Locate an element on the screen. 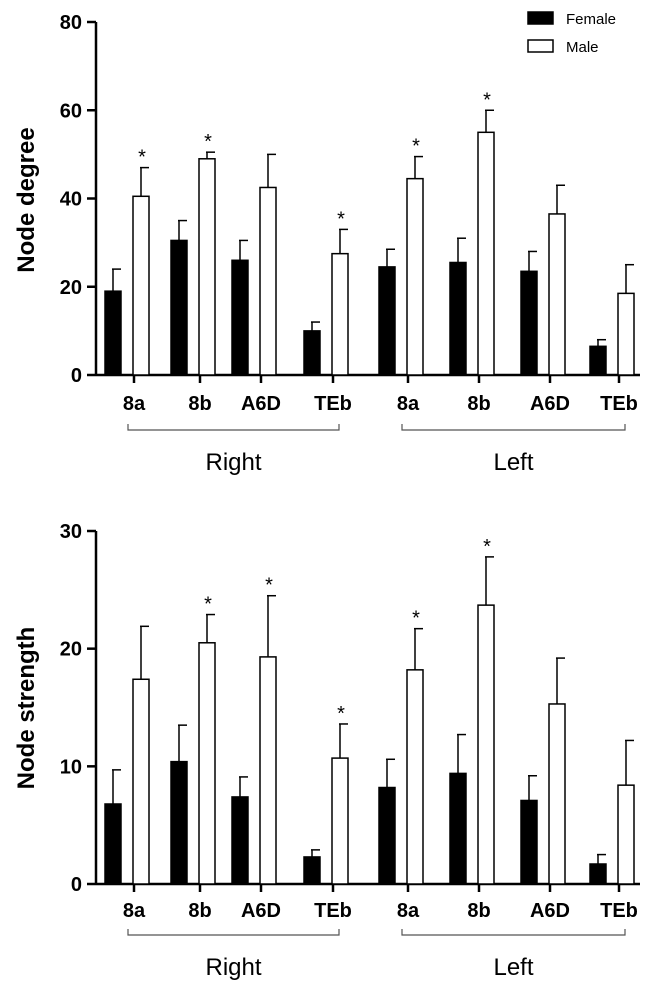  y-tick-label: 40 is located at coordinates (71, 200).